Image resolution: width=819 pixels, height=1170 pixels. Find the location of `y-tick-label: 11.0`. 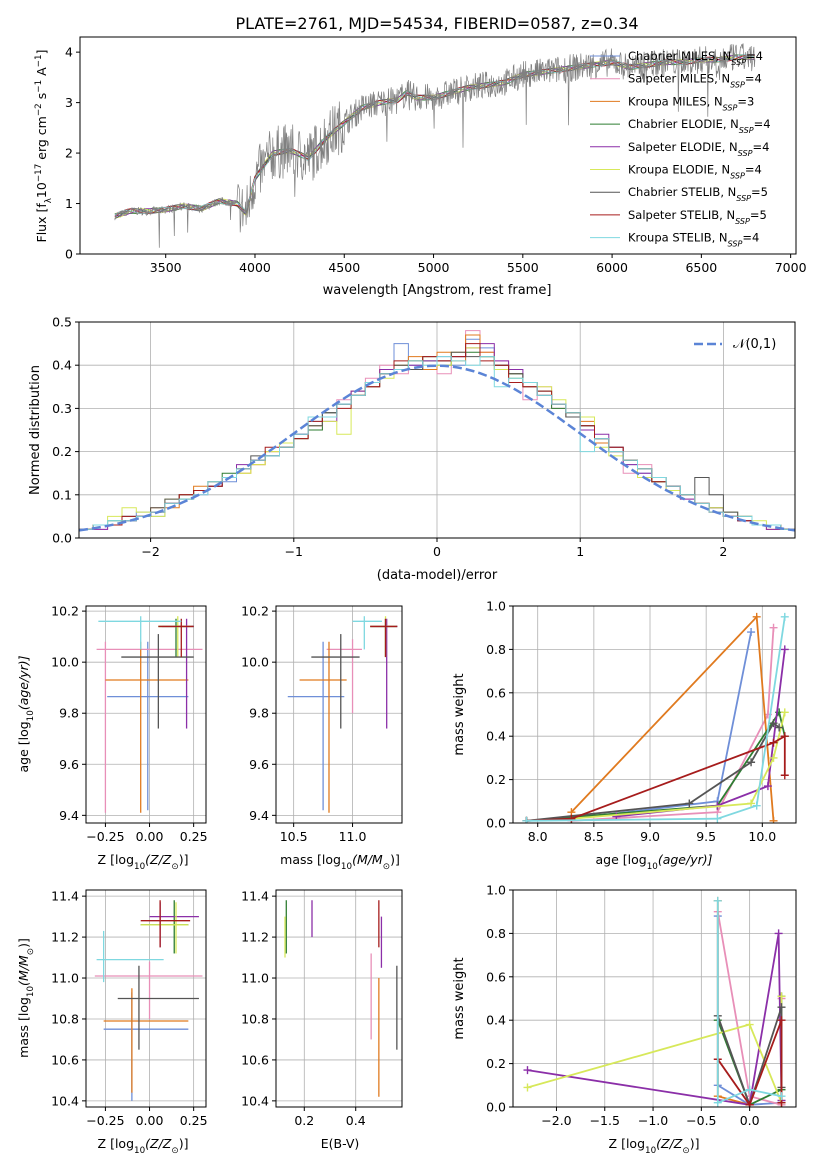

y-tick-label: 11.0 is located at coordinates (65, 978).